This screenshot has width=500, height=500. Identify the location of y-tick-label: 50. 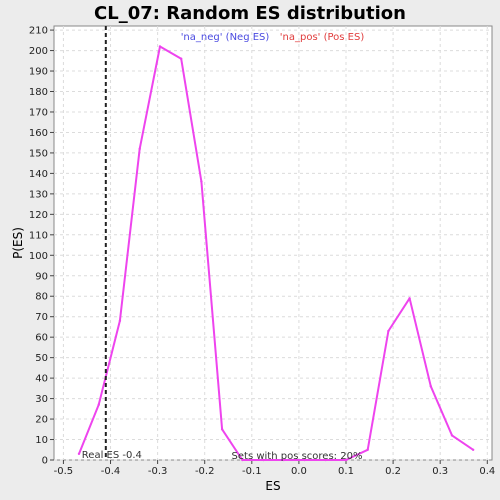
(41, 358).